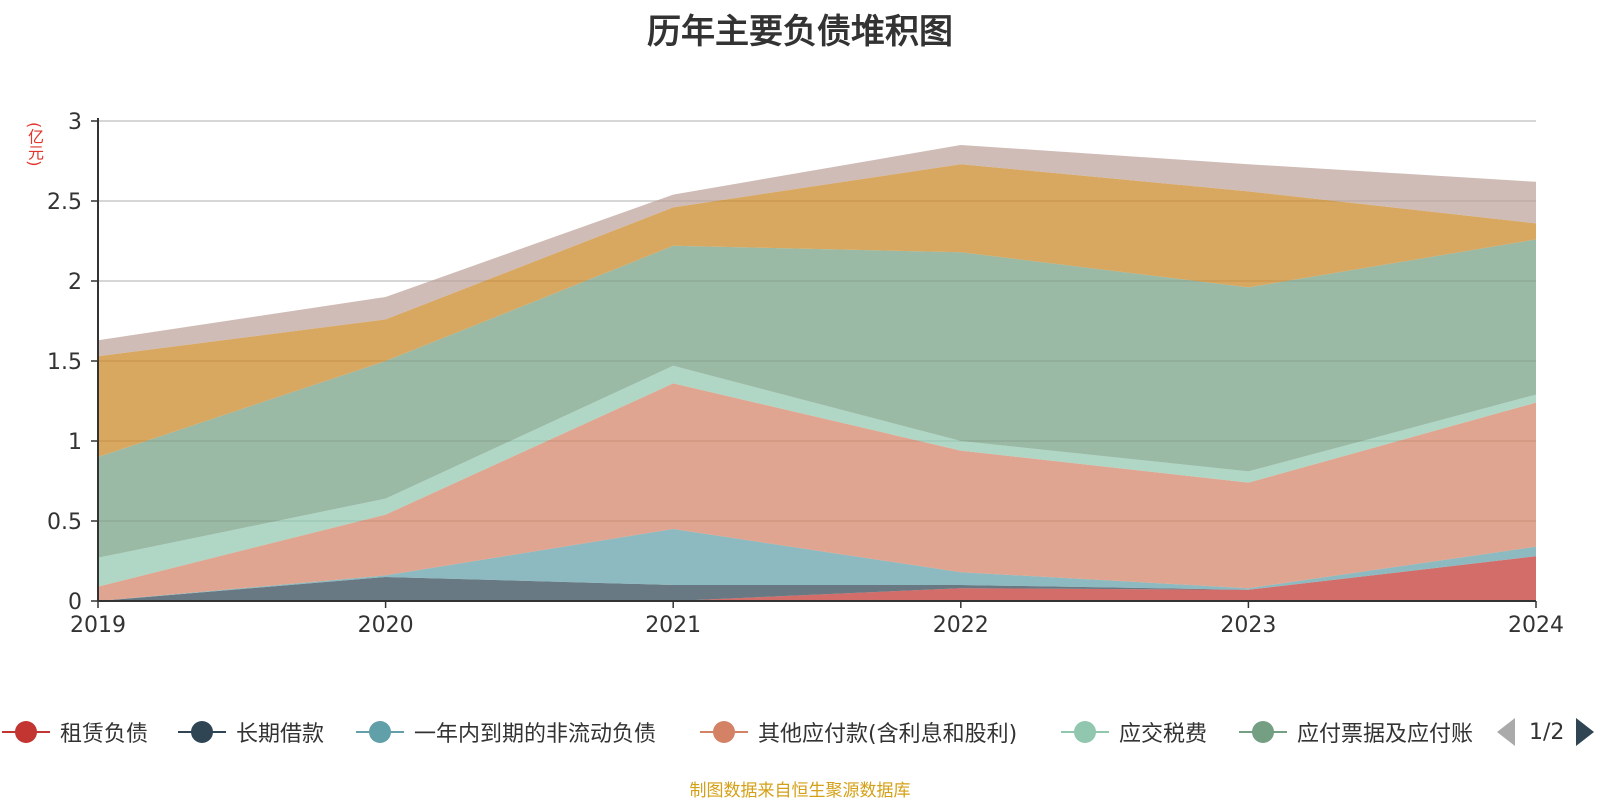 The image size is (1600, 801). Describe the element at coordinates (1248, 625) in the screenshot. I see `x-tick-label: 2023` at that location.